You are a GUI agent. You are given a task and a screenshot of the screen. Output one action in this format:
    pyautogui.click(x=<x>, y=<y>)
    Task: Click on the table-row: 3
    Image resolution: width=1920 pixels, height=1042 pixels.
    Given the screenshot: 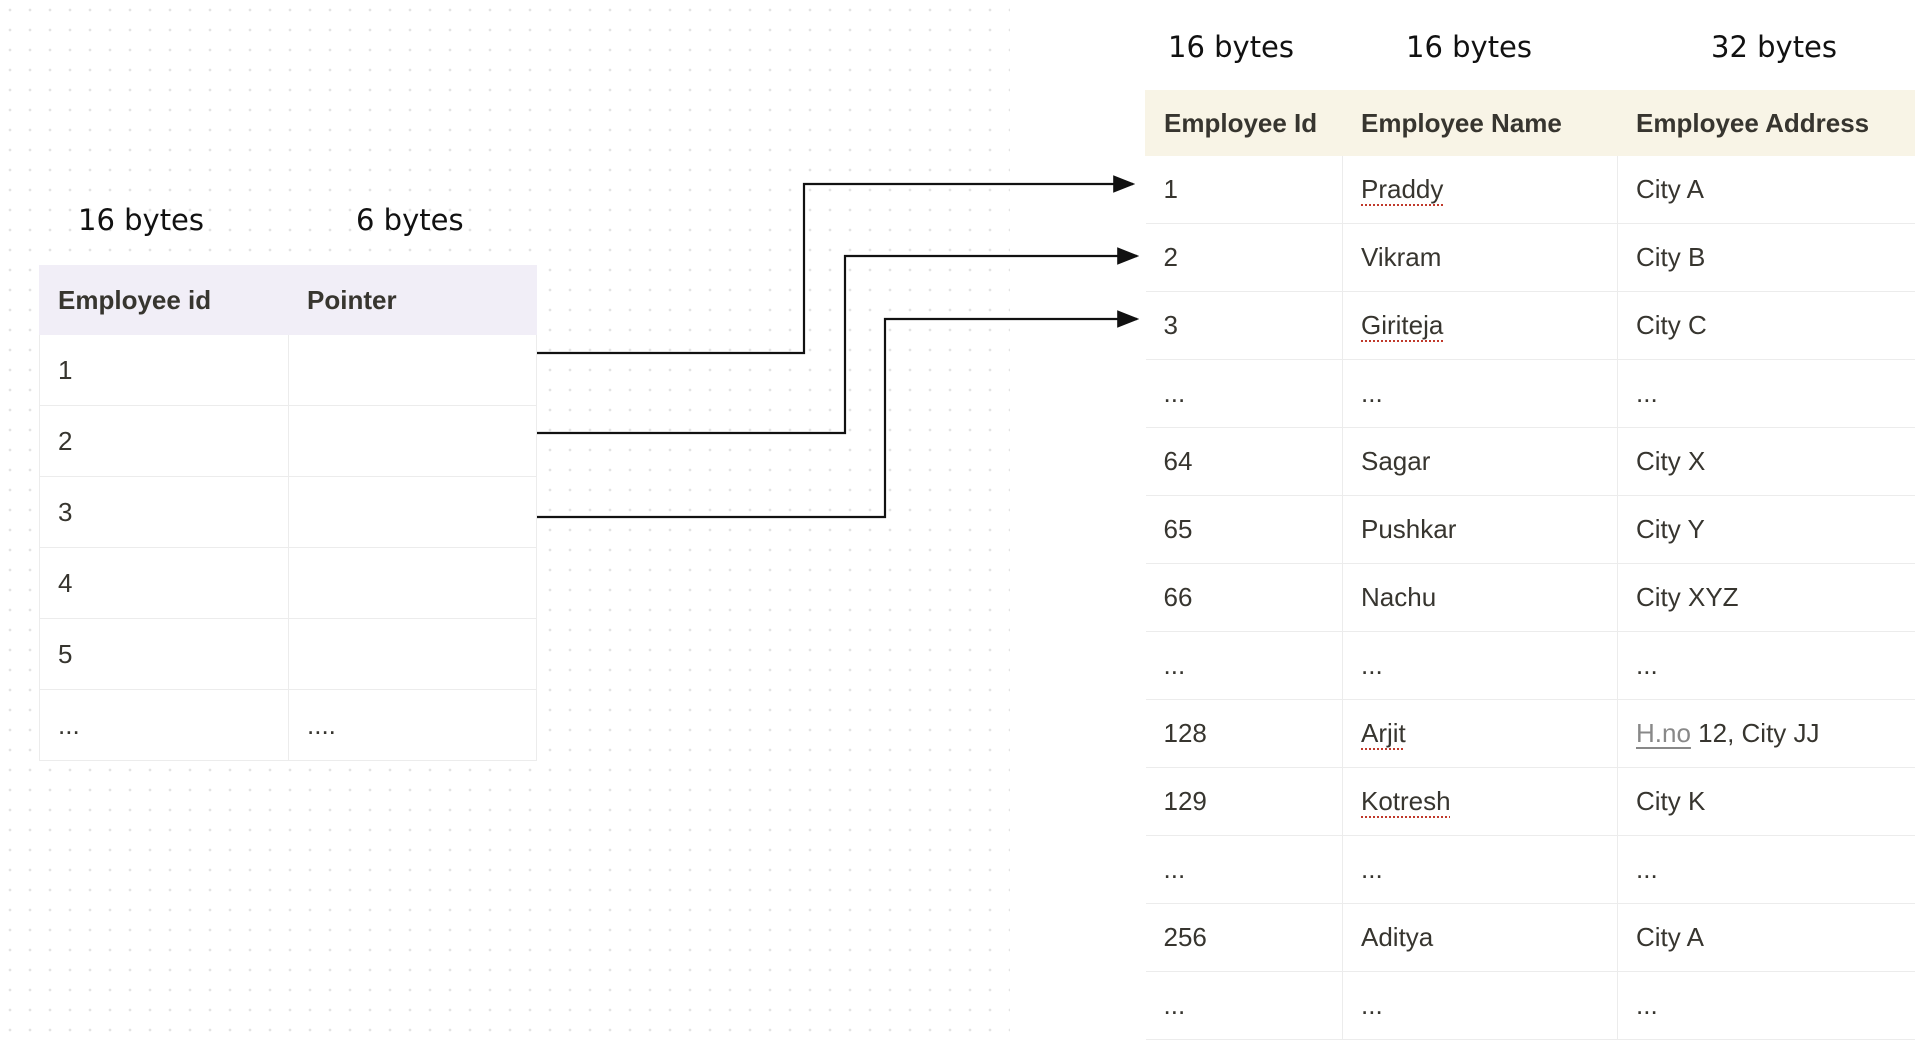 What is the action you would take?
    pyautogui.click(x=288, y=512)
    